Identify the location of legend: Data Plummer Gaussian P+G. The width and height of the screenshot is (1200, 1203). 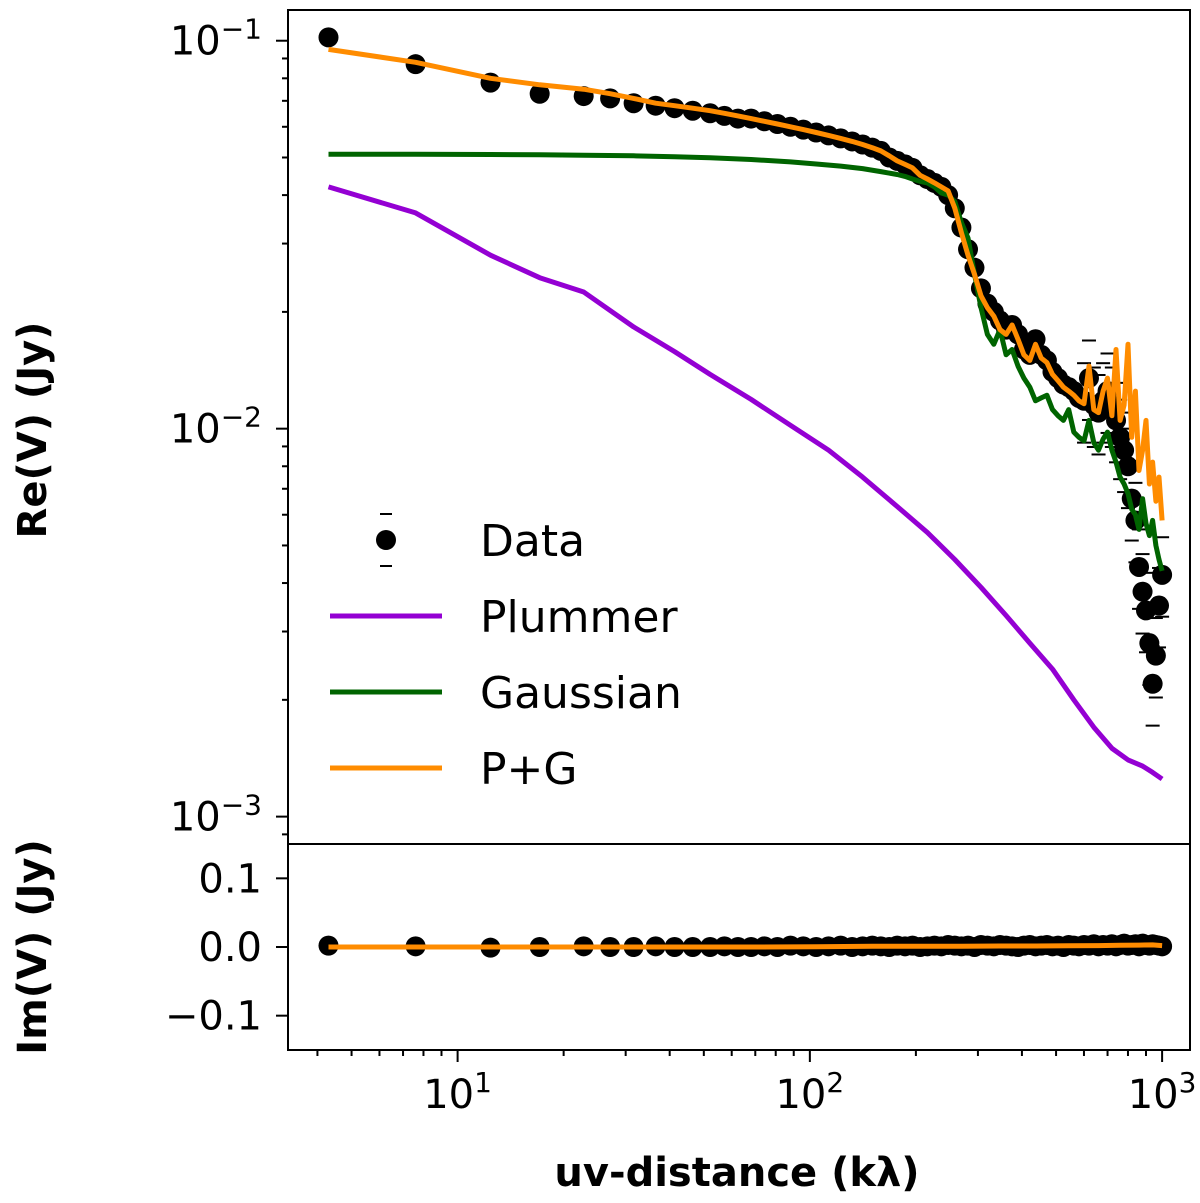
(506, 654).